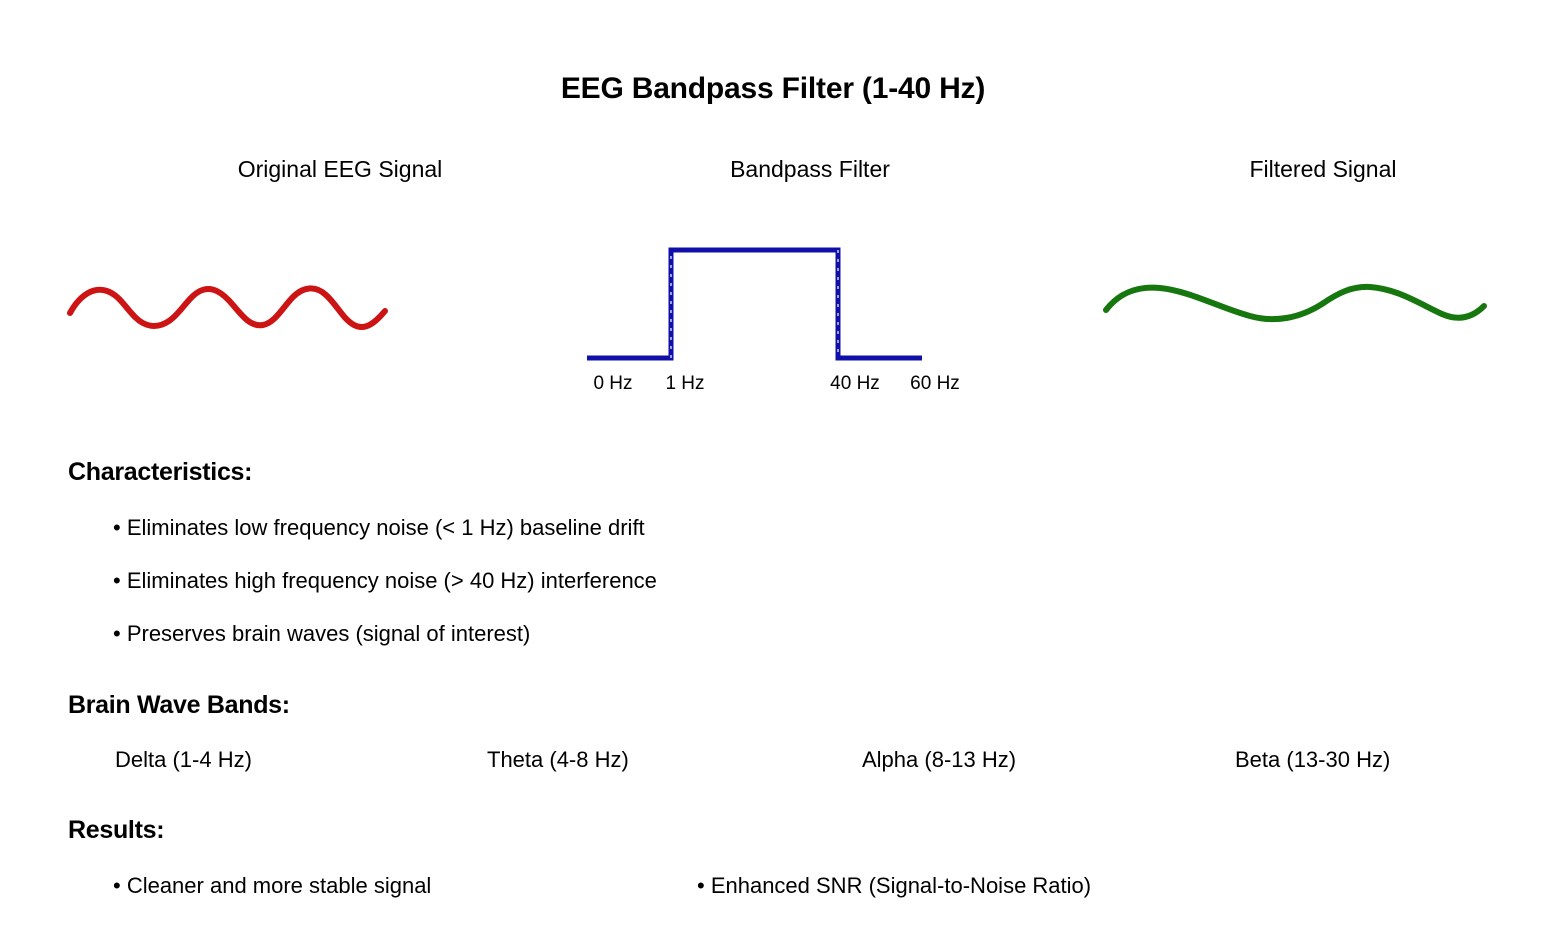 The width and height of the screenshot is (1546, 947). Describe the element at coordinates (939, 759) in the screenshot. I see `brain-wave-band-item: Alpha (8-13 Hz)` at that location.